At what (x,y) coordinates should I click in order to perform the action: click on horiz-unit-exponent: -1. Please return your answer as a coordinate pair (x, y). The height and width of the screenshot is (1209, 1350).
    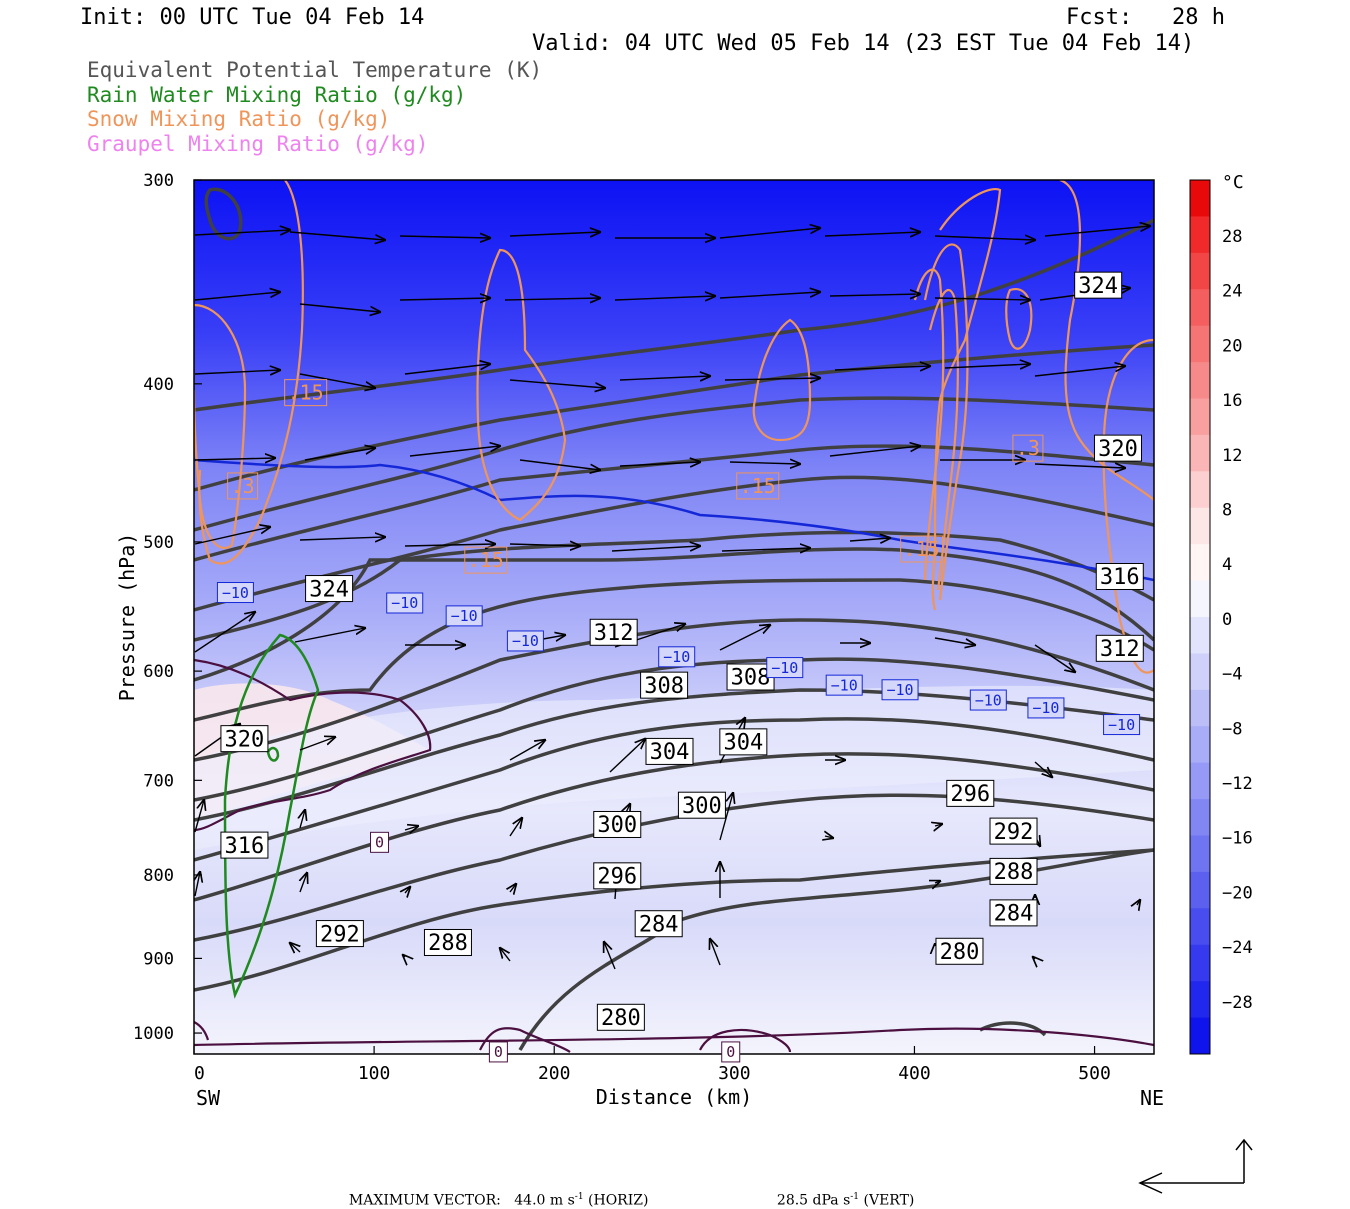
    Looking at the image, I should click on (579, 1197).